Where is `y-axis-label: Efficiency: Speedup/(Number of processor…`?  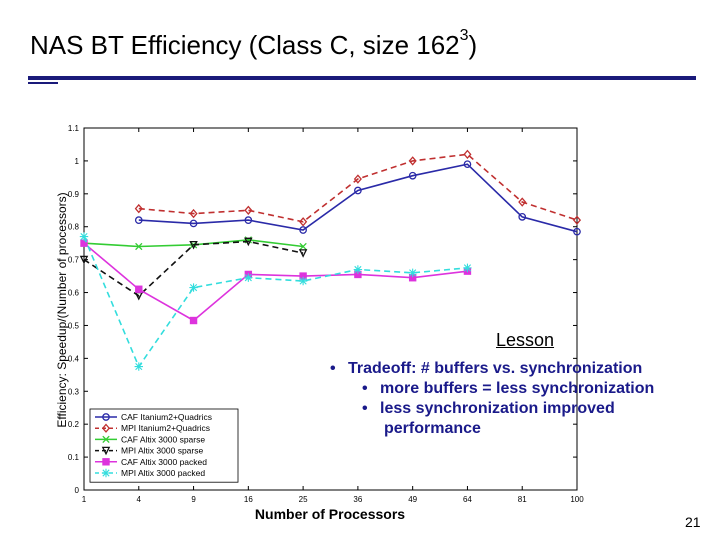 y-axis-label: Efficiency: Speedup/(Number of processor… is located at coordinates (62, 309).